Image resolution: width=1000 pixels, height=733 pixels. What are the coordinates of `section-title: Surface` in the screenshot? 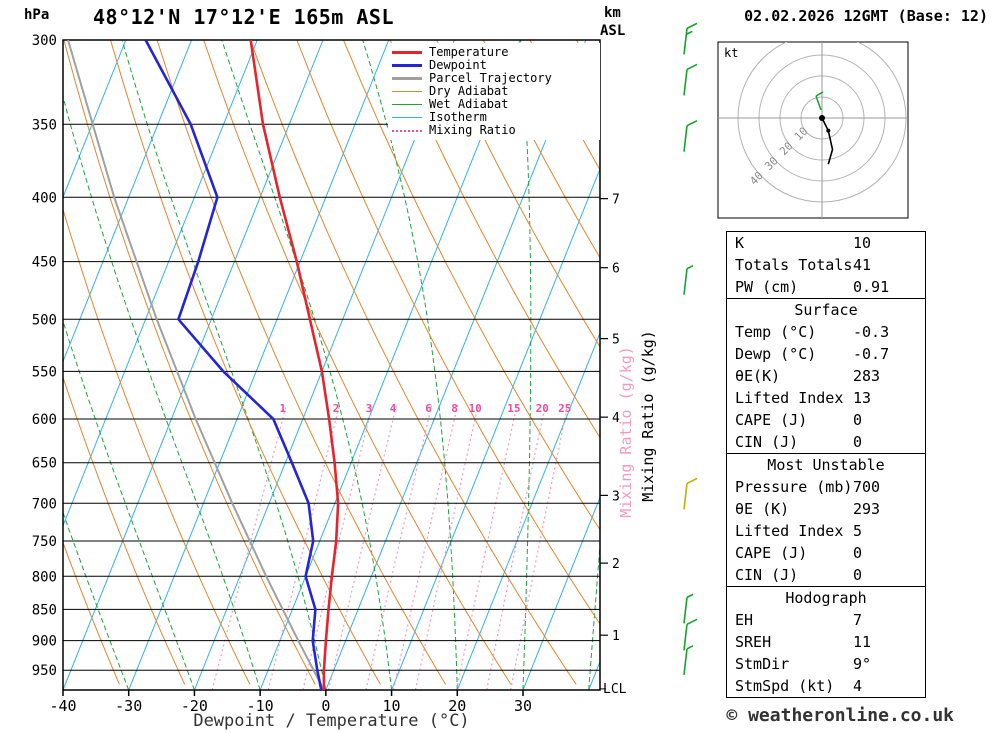 It's located at (826, 310).